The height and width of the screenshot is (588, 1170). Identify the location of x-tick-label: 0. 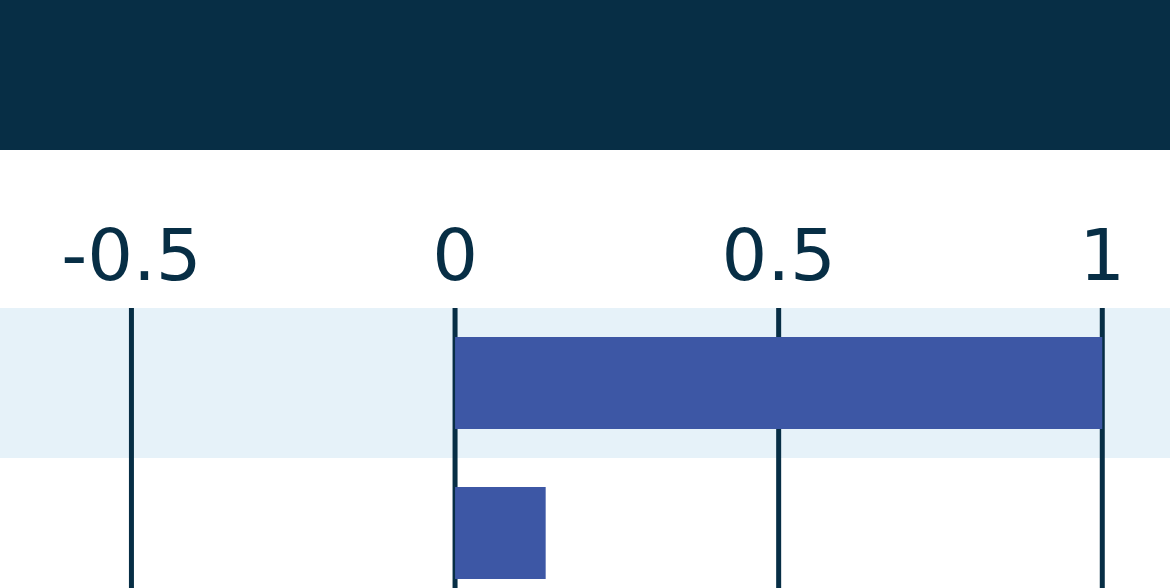
(455, 255).